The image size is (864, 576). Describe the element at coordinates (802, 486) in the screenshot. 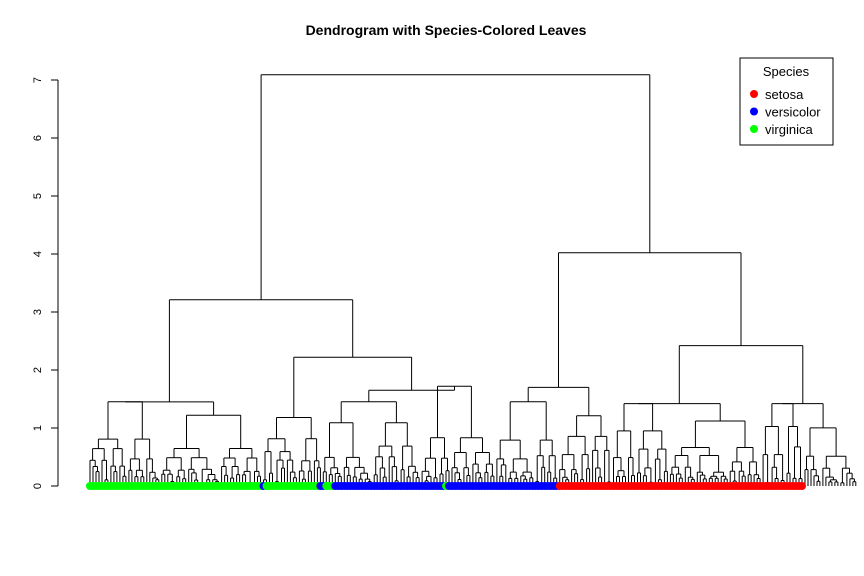

I see `leaf-point-setosa` at that location.